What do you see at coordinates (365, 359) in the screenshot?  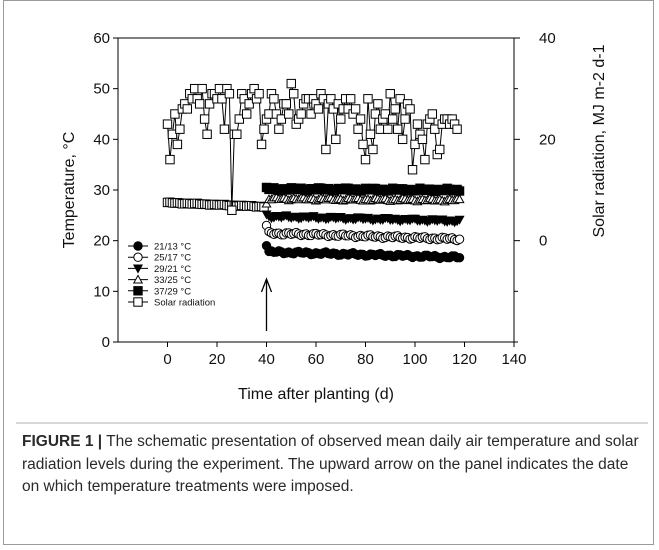 I see `x-tick-label: 80` at bounding box center [365, 359].